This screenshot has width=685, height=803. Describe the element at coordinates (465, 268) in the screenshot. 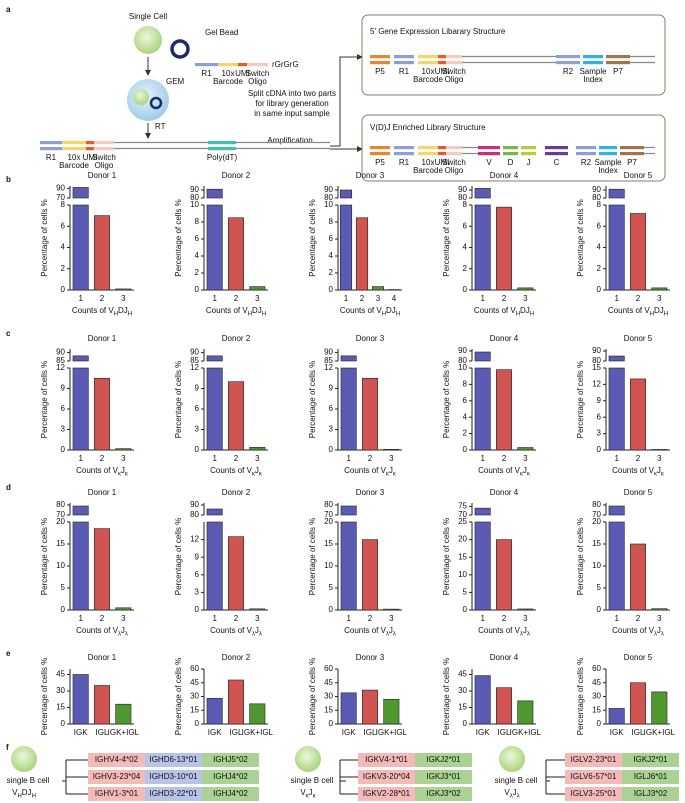

I see `y-tick-label: 2` at that location.